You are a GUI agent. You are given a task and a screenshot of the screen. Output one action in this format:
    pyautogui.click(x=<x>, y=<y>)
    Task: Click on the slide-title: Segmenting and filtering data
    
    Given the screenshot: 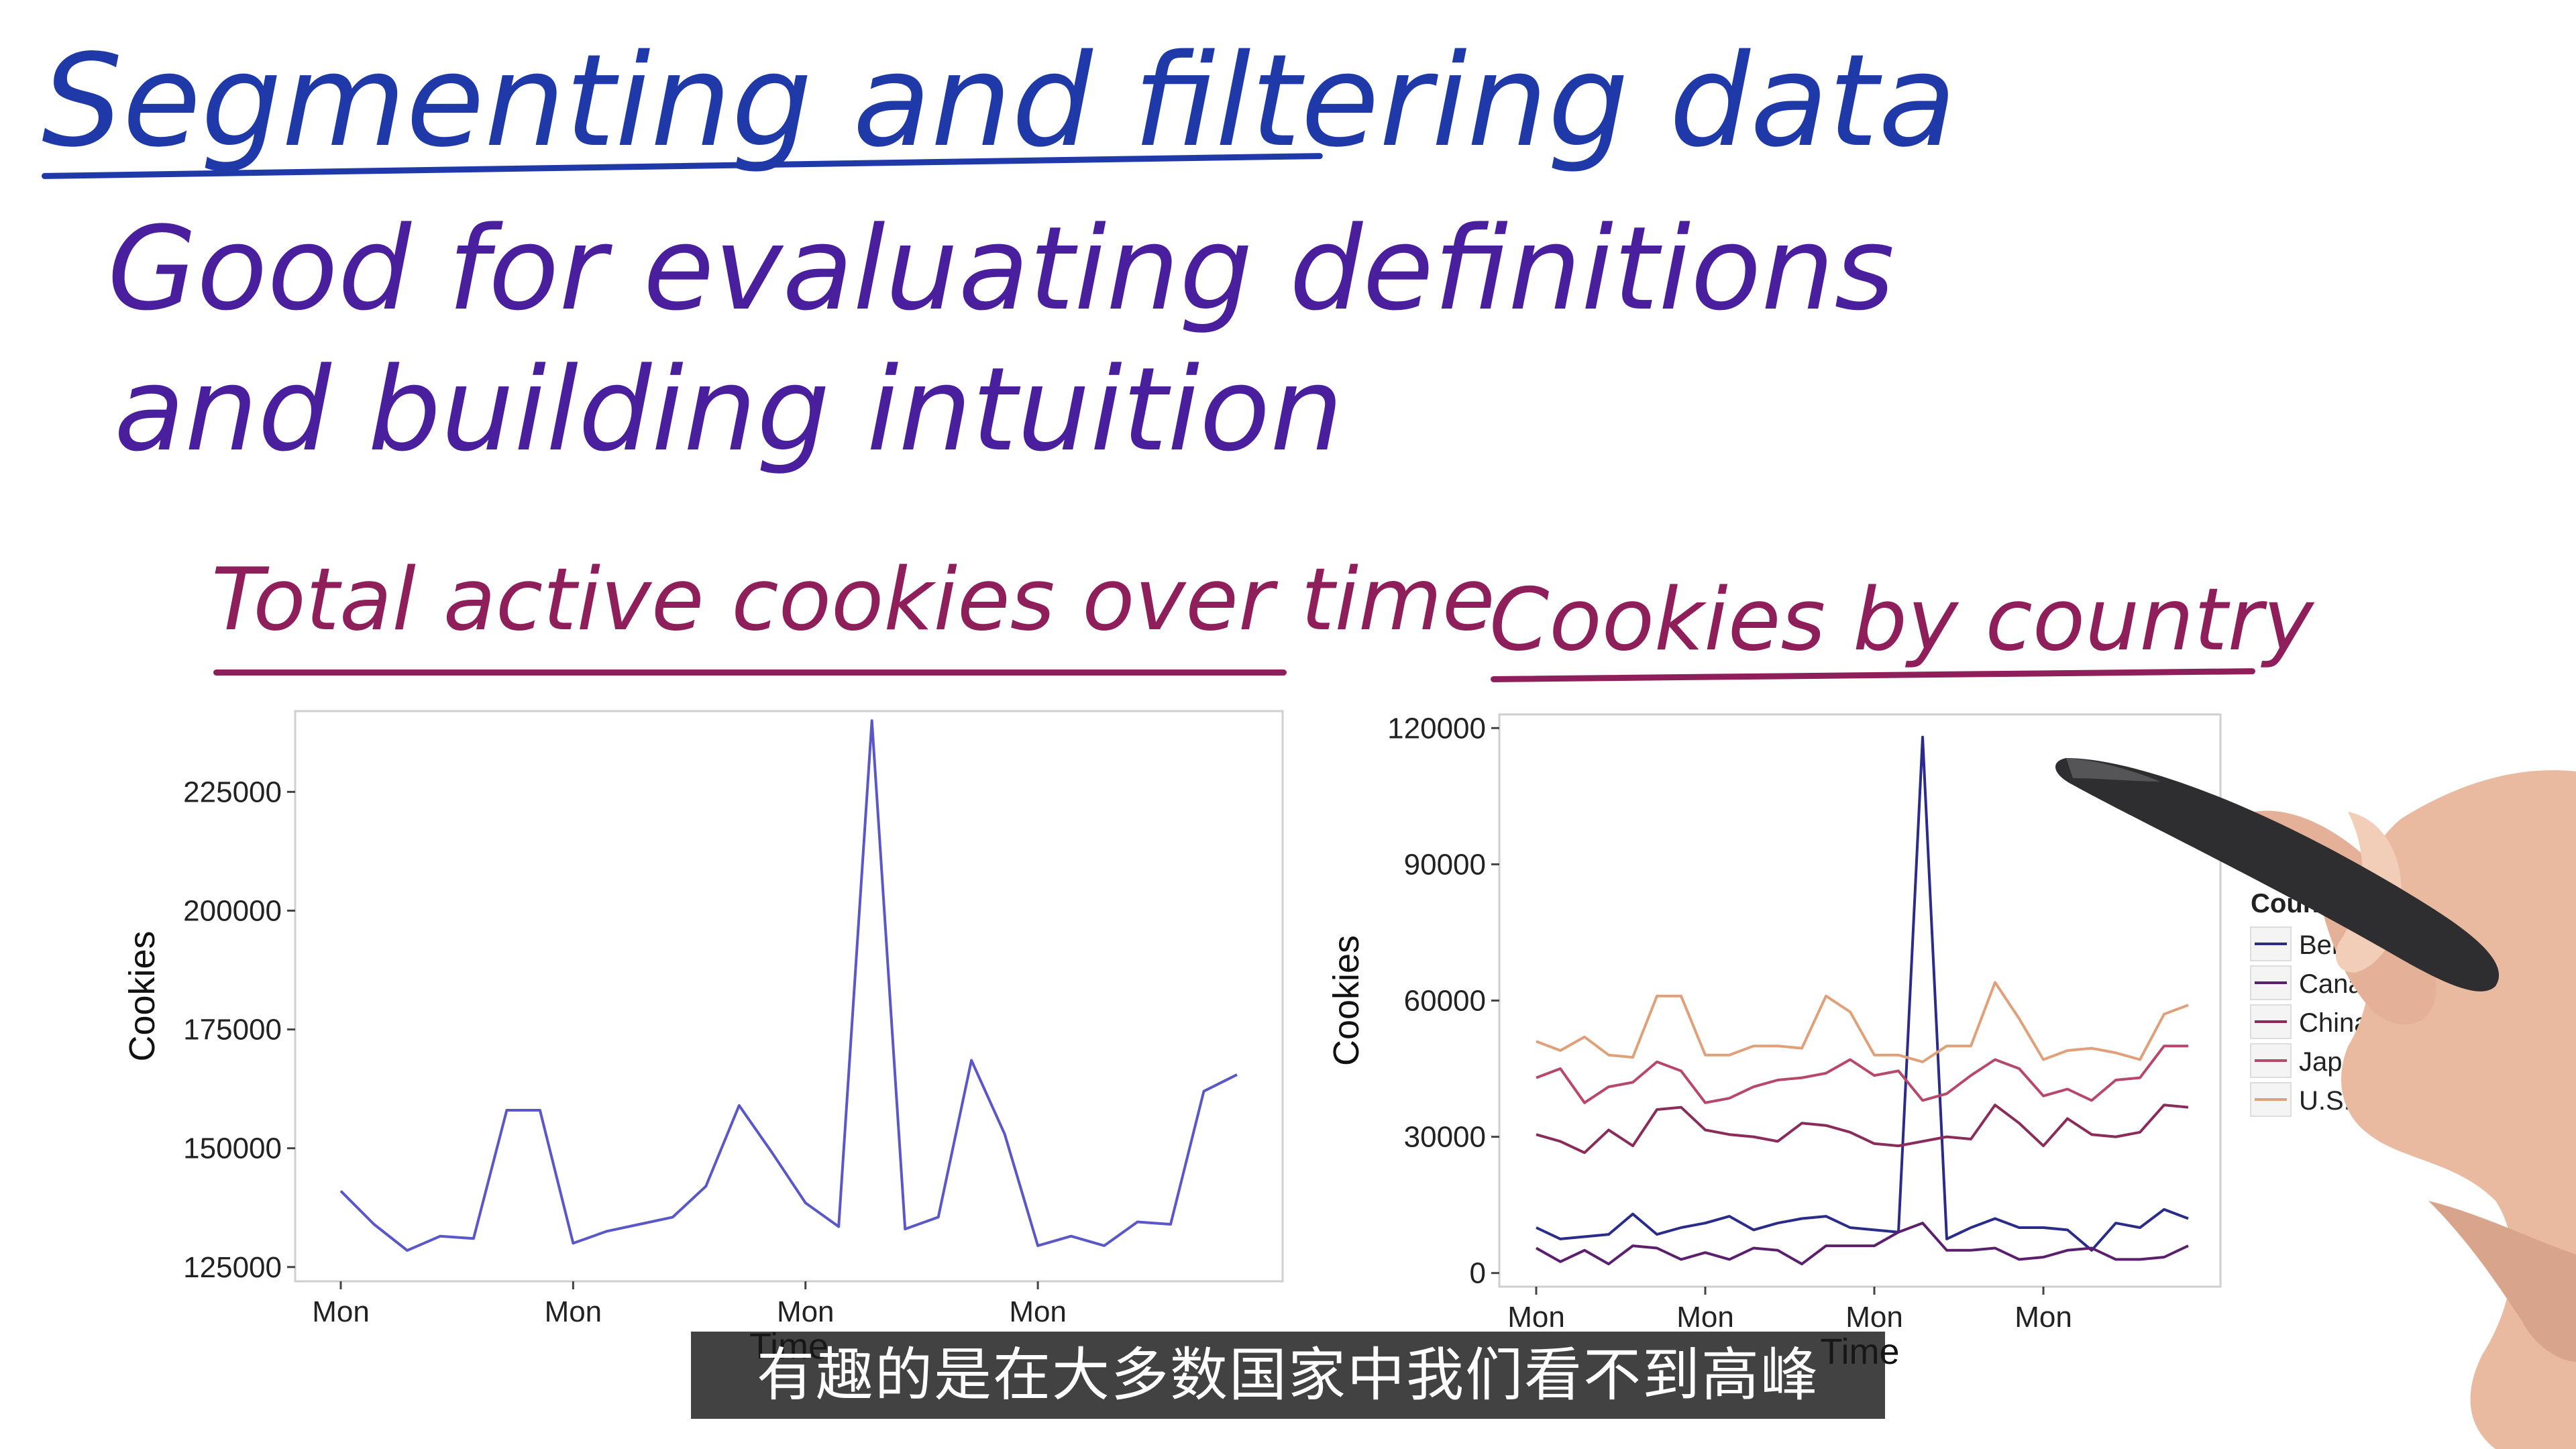 What is the action you would take?
    pyautogui.click(x=999, y=101)
    